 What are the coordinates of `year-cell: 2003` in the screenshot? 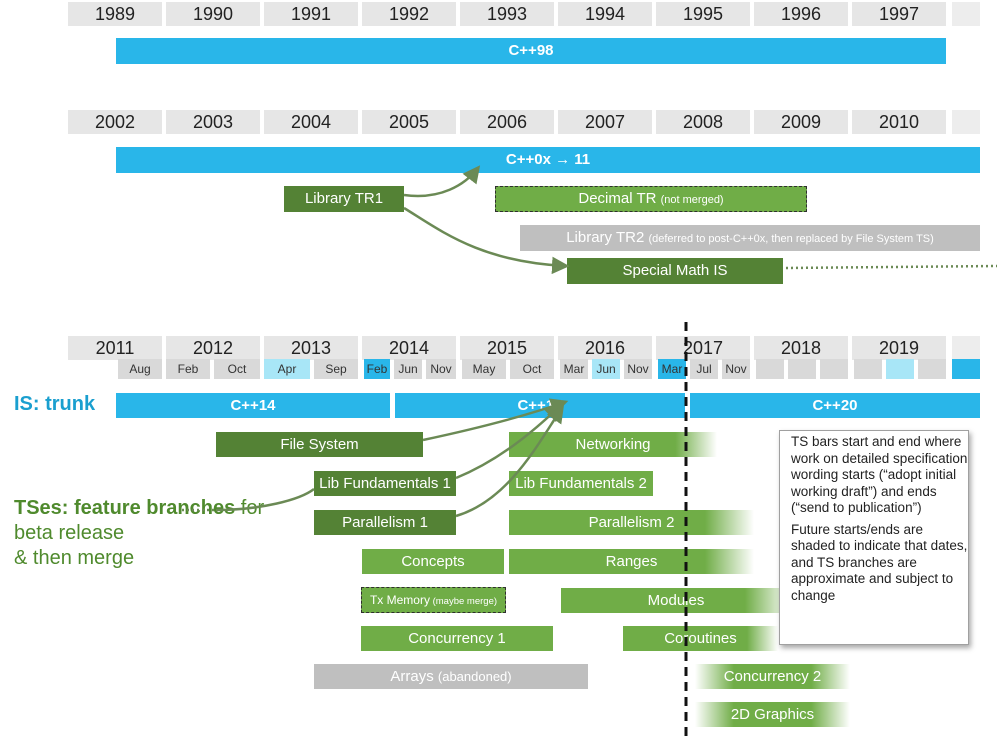 It's located at (213, 122).